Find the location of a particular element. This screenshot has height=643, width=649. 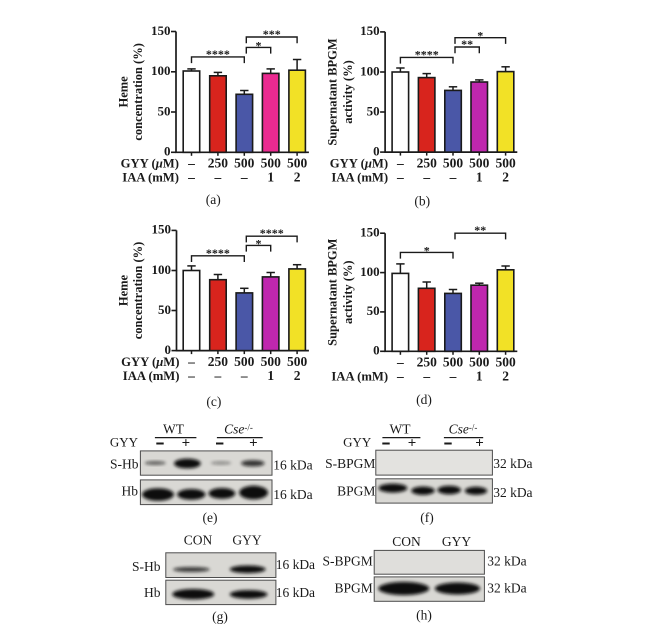

svg-text: (b) is located at coordinates (422, 201).